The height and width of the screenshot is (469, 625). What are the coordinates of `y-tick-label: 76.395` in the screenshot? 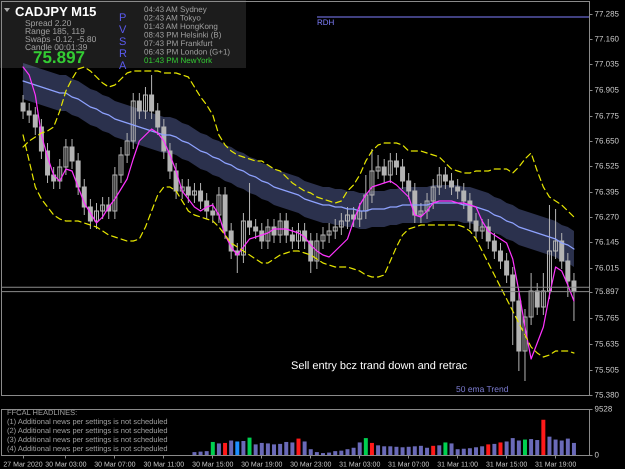 It's located at (607, 192).